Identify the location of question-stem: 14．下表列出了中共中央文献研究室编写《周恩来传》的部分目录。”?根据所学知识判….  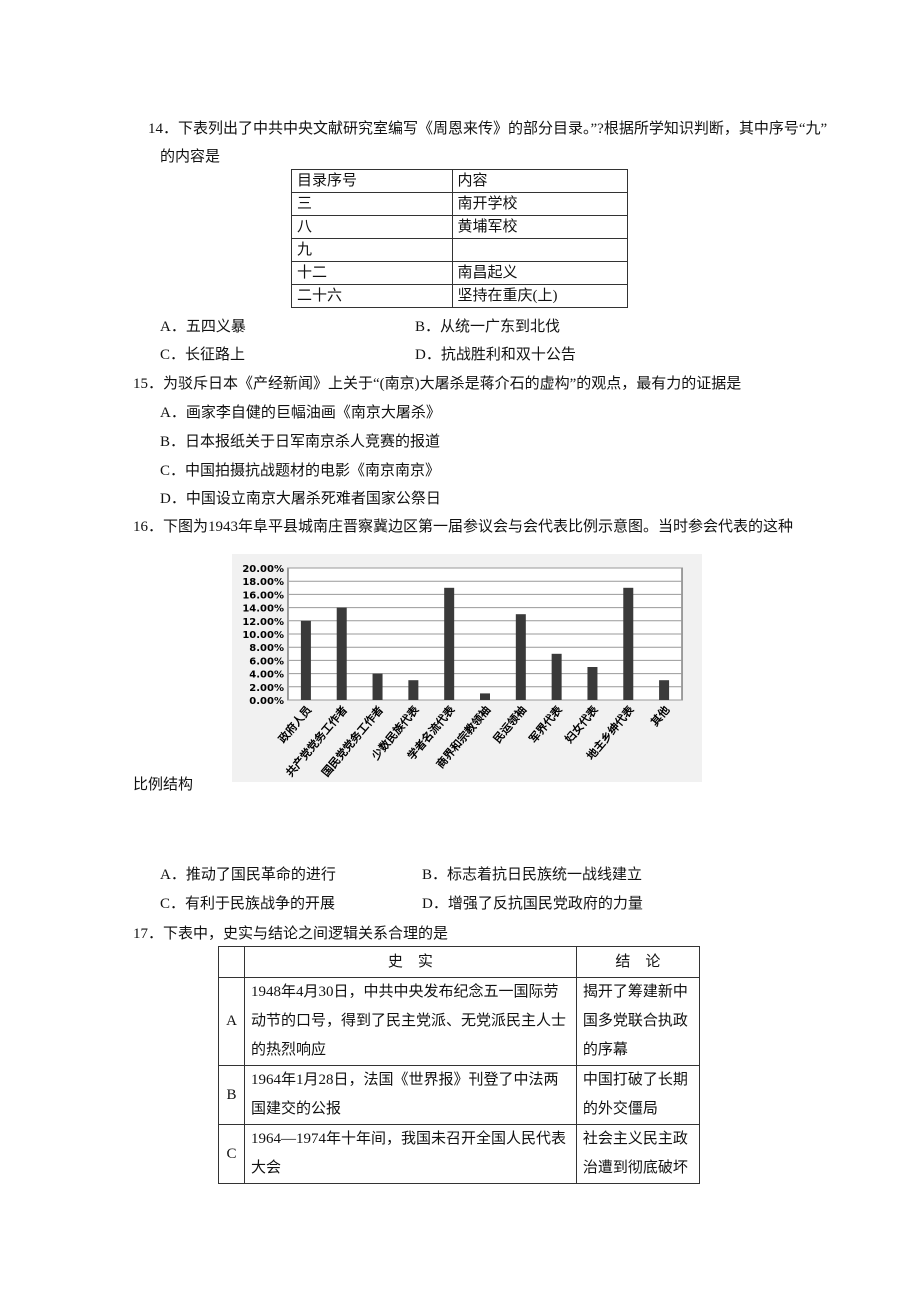
(488, 129).